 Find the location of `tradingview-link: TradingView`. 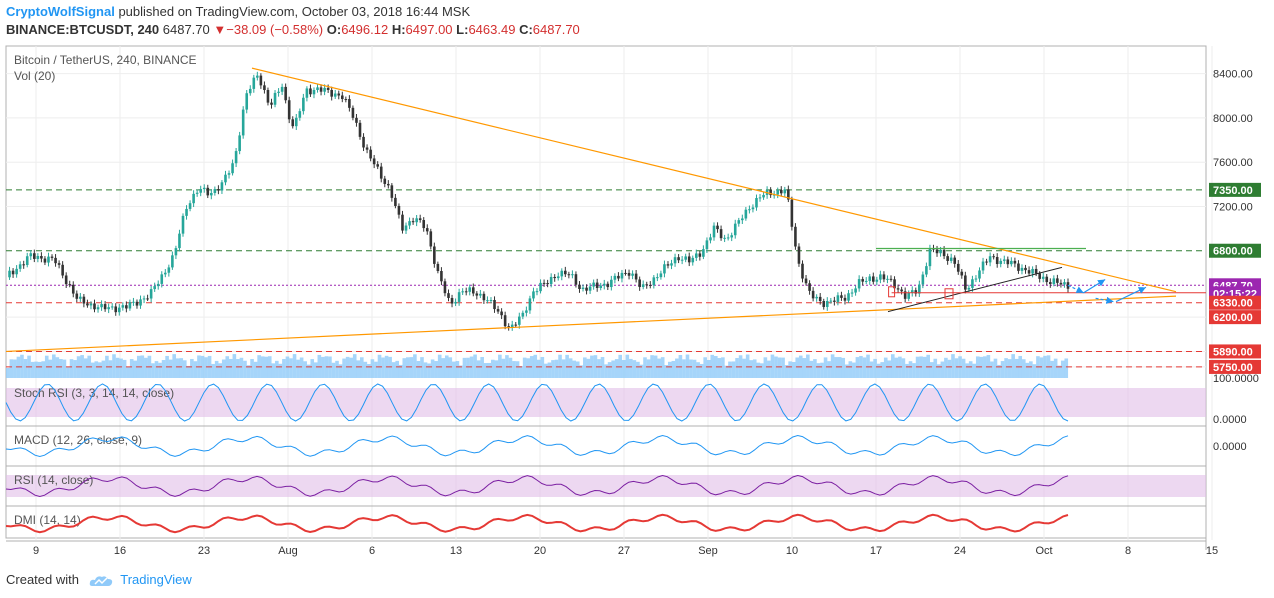

tradingview-link: TradingView is located at coordinates (156, 579).